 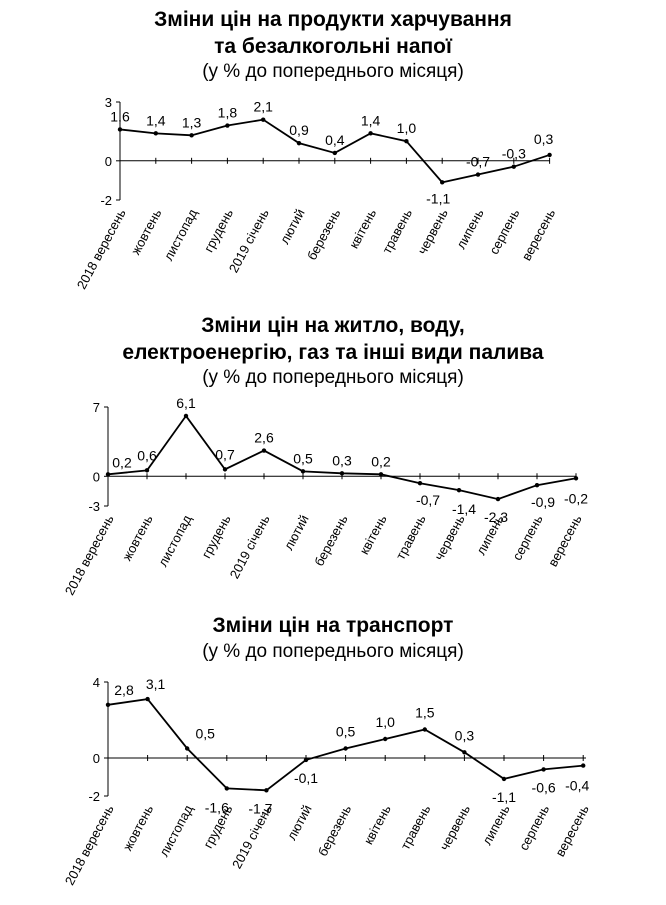 What do you see at coordinates (124, 690) in the screenshot?
I see `data-label: 2,8` at bounding box center [124, 690].